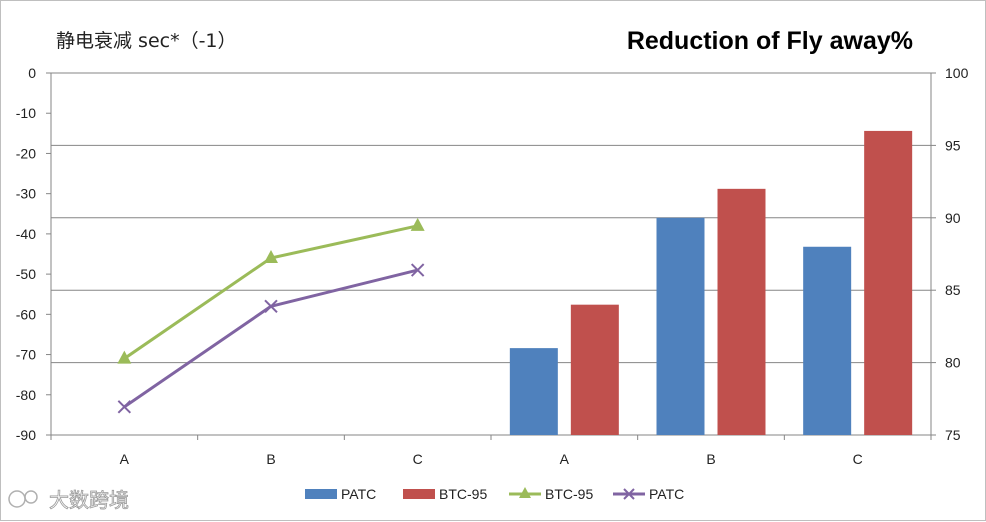 This screenshot has width=986, height=522. What do you see at coordinates (26, 194) in the screenshot?
I see `left-tick-label: -30` at bounding box center [26, 194].